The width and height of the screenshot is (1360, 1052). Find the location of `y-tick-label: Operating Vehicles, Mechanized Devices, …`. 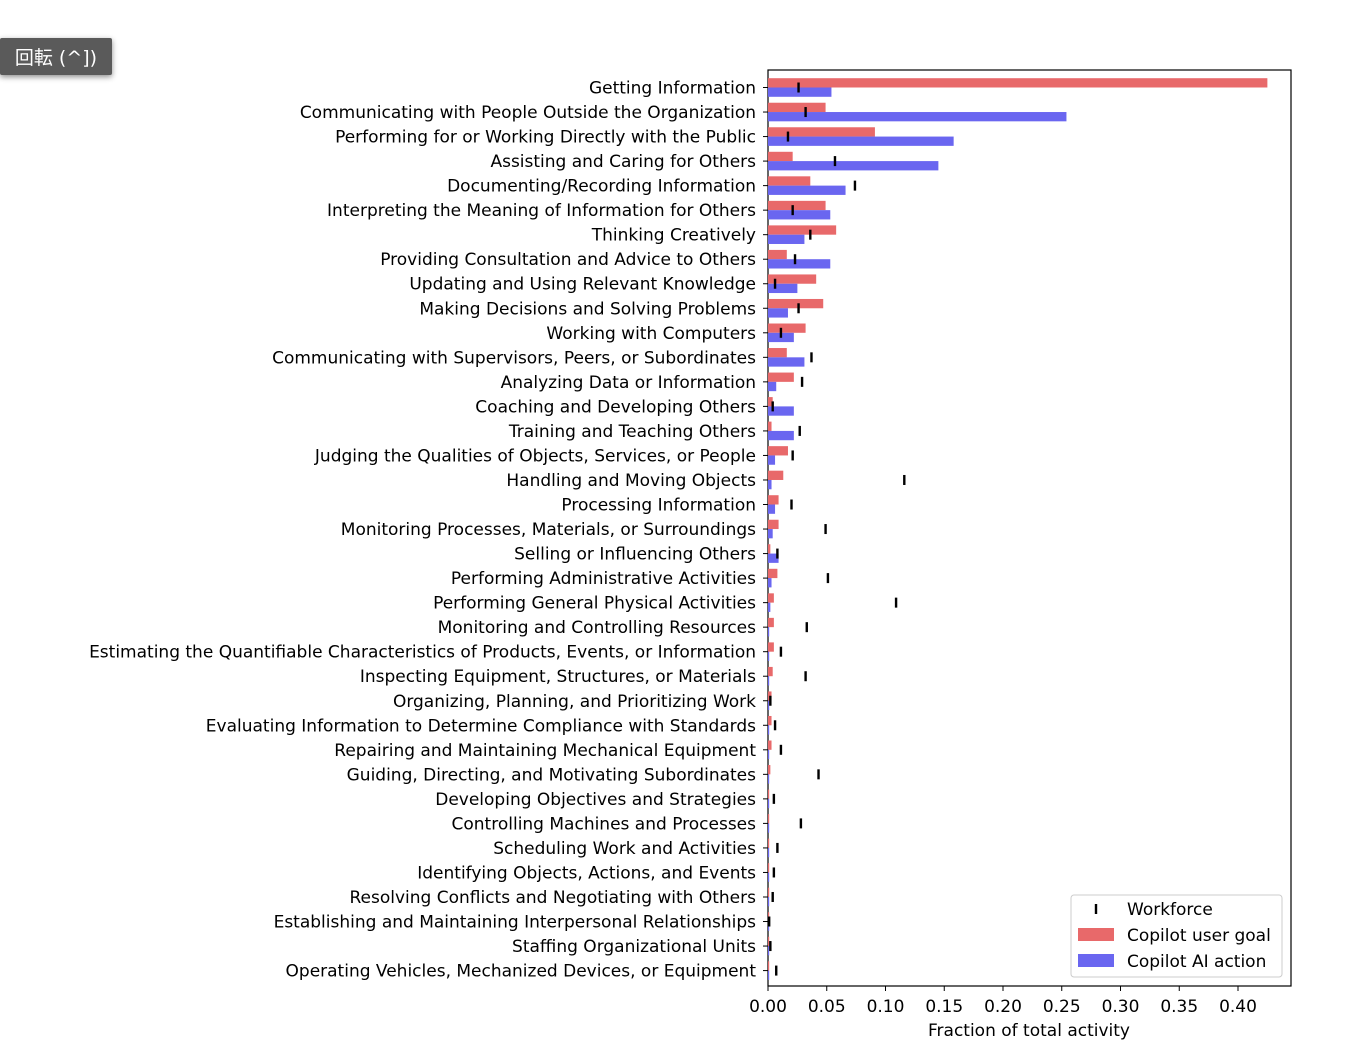

y-tick-label: Operating Vehicles, Mechanized Devices, … is located at coordinates (521, 972).